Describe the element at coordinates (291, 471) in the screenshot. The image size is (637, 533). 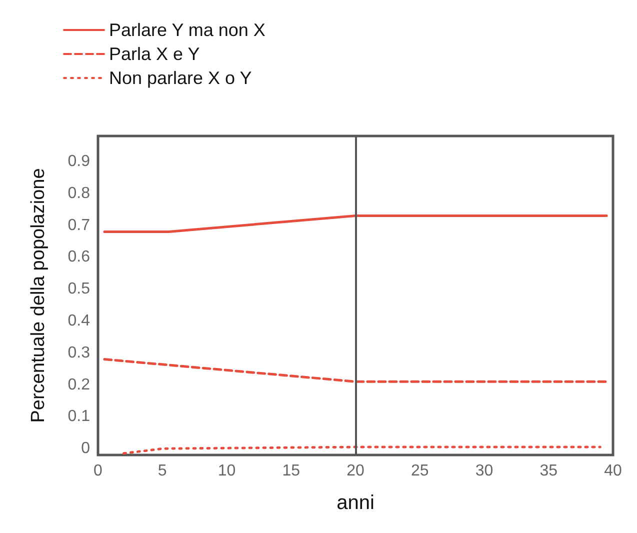
I see `x-tick-label: 15` at that location.